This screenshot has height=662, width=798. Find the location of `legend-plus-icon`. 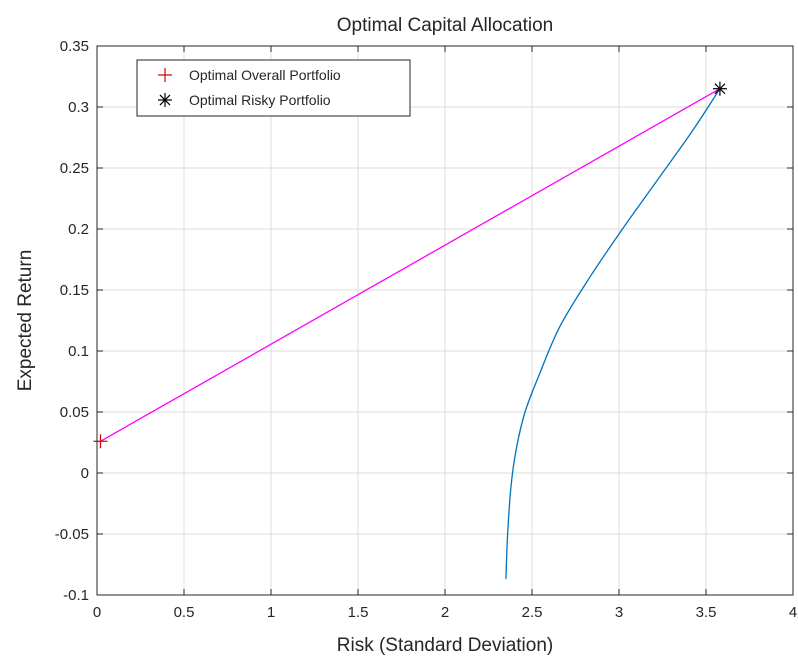

legend-plus-icon is located at coordinates (165, 75).